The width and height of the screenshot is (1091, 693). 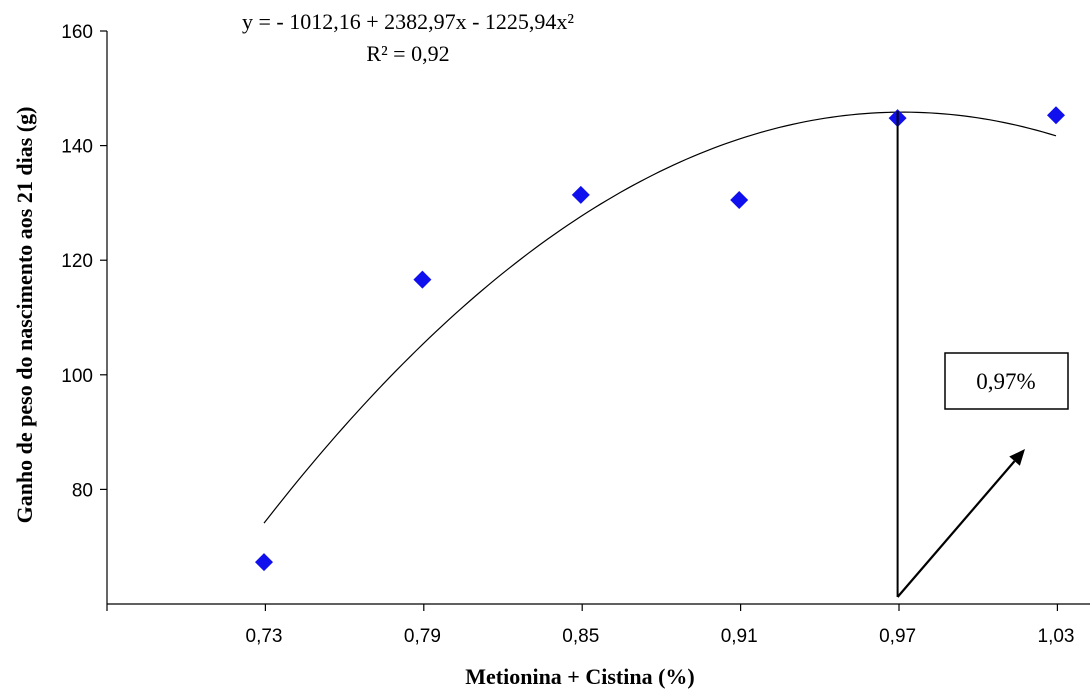 I want to click on y-ticks: 80 100 120 140 160, so click(x=84, y=261).